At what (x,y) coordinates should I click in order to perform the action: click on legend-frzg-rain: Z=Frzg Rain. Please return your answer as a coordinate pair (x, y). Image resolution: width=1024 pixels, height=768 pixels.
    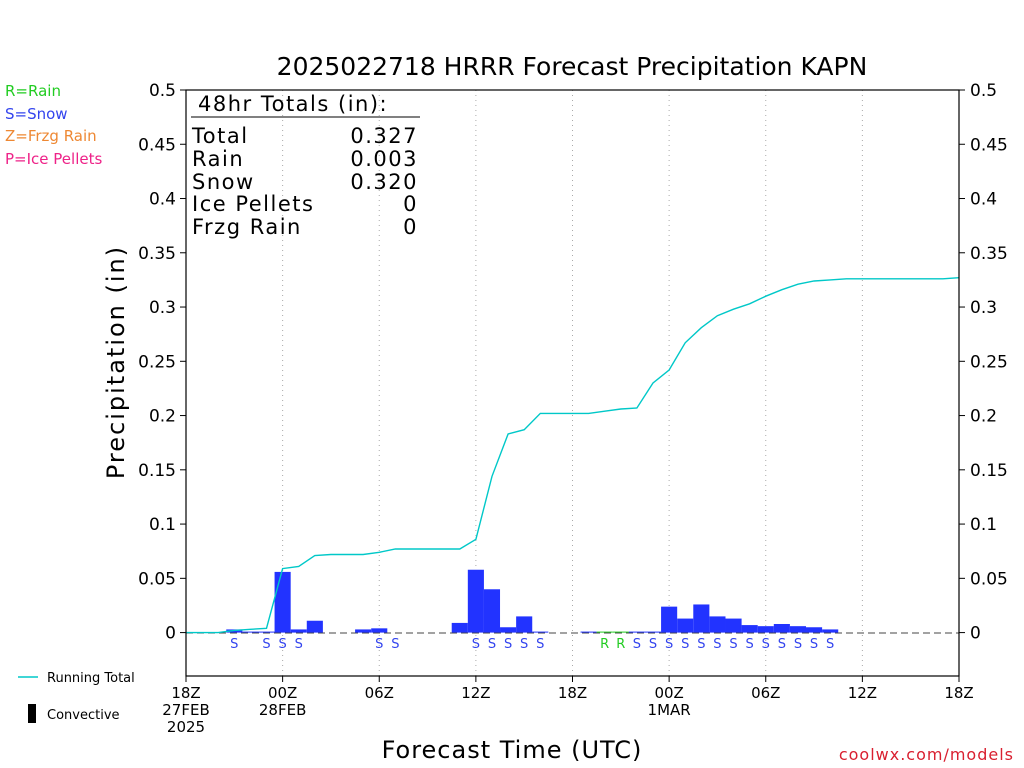
    Looking at the image, I should click on (51, 136).